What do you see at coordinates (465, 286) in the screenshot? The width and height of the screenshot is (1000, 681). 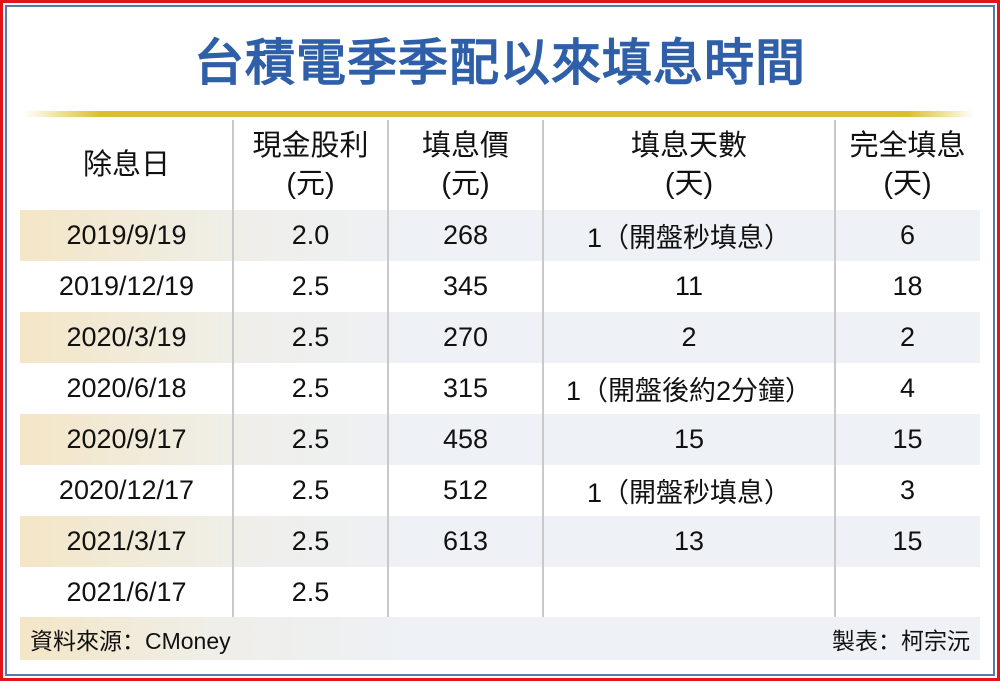 I see `cell-price: 345` at bounding box center [465, 286].